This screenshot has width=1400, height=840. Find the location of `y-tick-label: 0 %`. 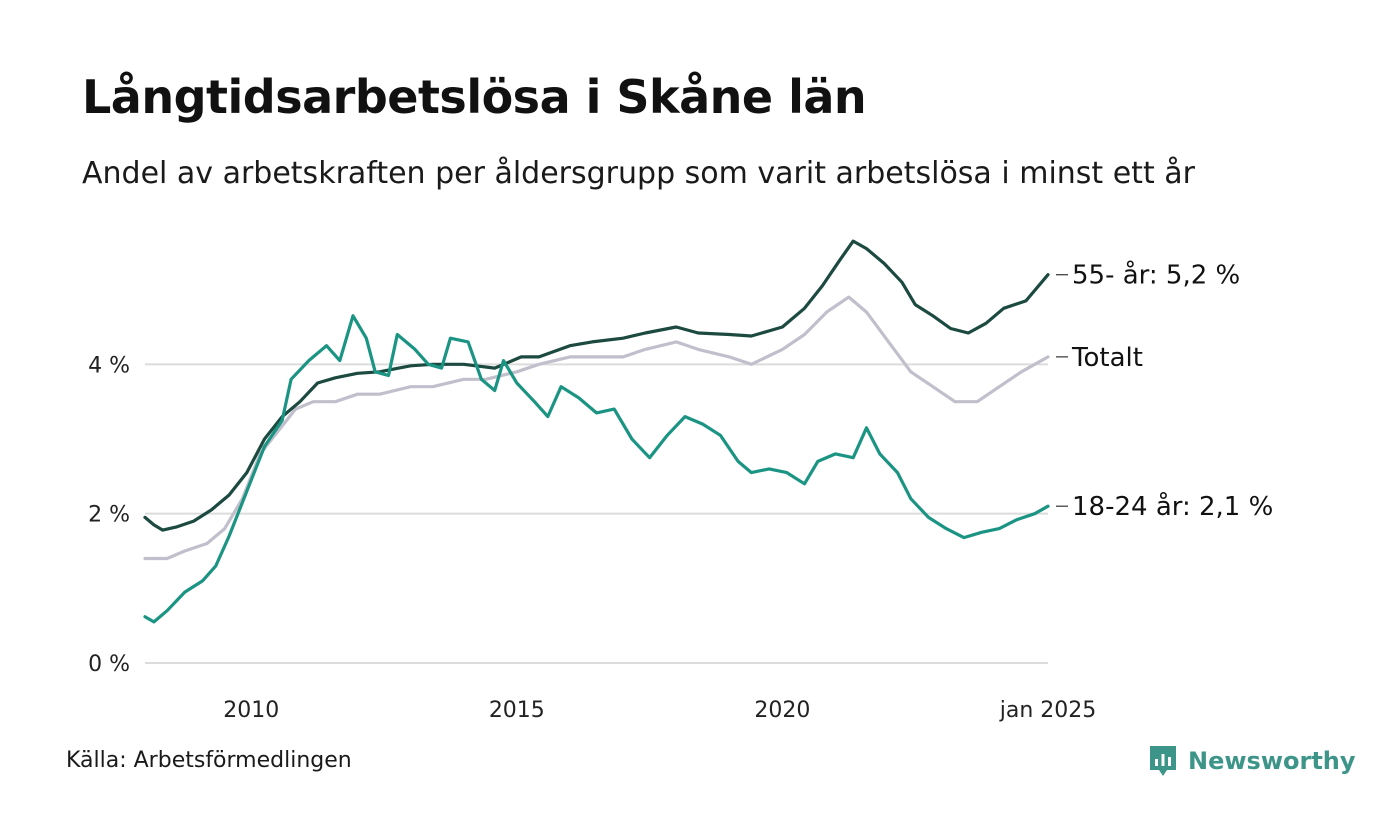

y-tick-label: 0 % is located at coordinates (109, 664).